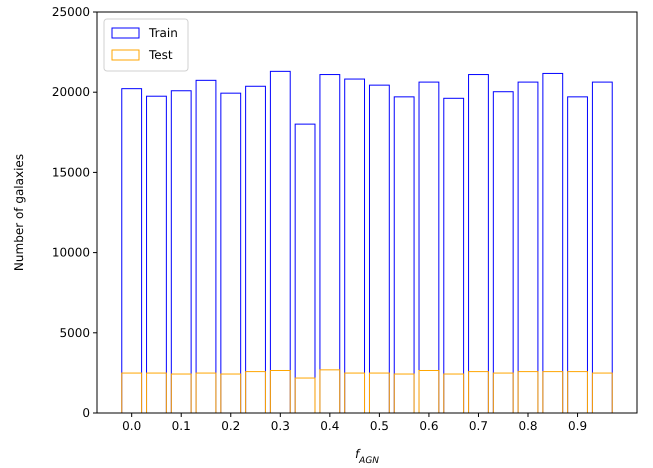 The image size is (653, 468). Describe the element at coordinates (379, 426) in the screenshot. I see `x-tick-label: 0.5` at that location.